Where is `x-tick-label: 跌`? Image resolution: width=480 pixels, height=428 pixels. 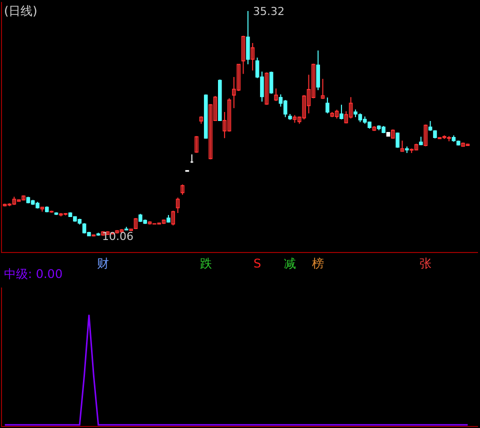 x-tick-label: 跌 is located at coordinates (206, 263).